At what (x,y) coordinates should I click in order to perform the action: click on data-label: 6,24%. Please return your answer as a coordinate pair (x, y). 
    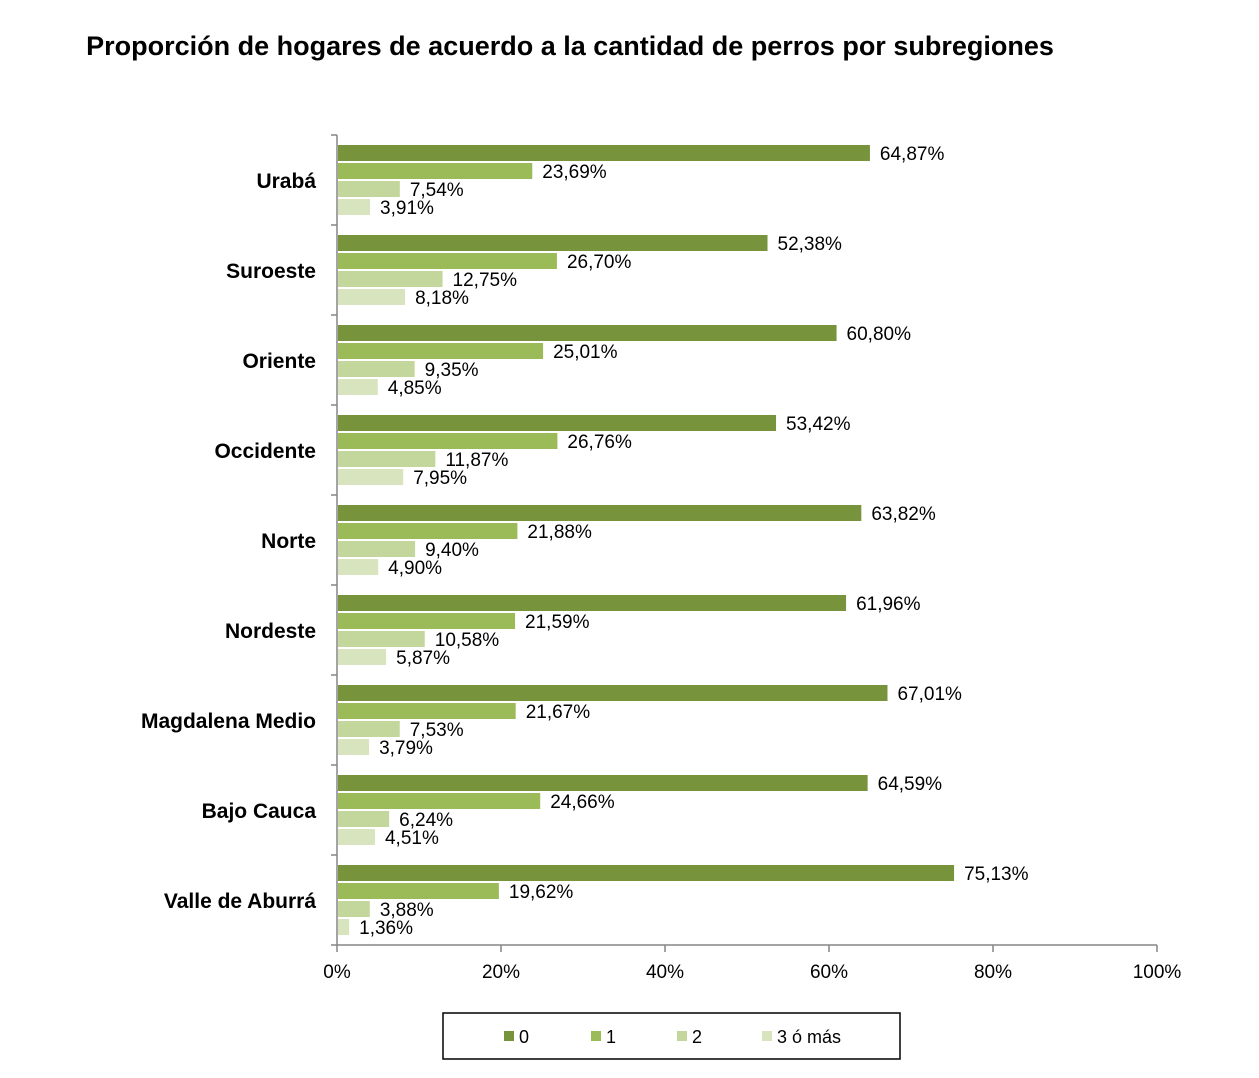
    Looking at the image, I should click on (426, 820).